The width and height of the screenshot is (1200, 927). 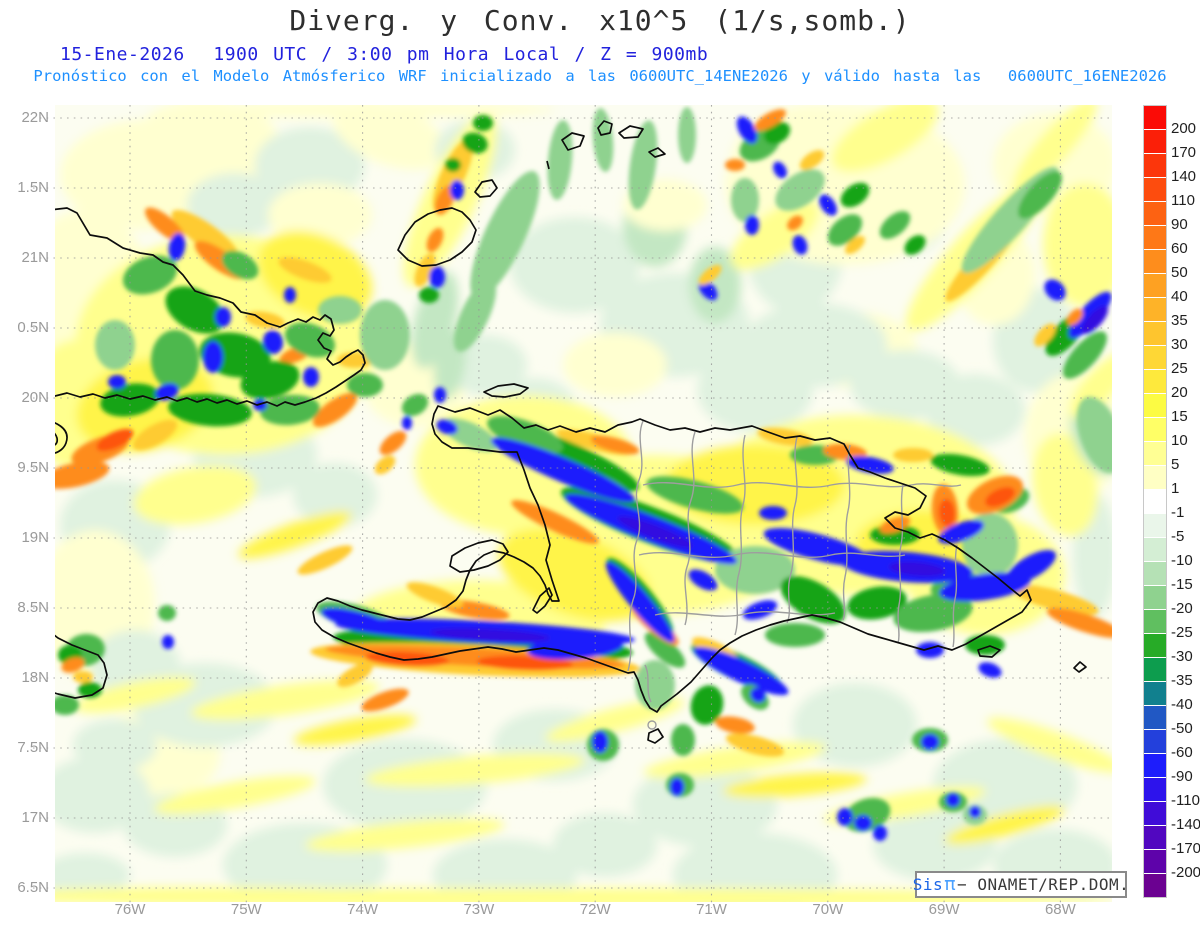 What do you see at coordinates (33, 327) in the screenshot?
I see `y-axis-tick-label: 0.5N` at bounding box center [33, 327].